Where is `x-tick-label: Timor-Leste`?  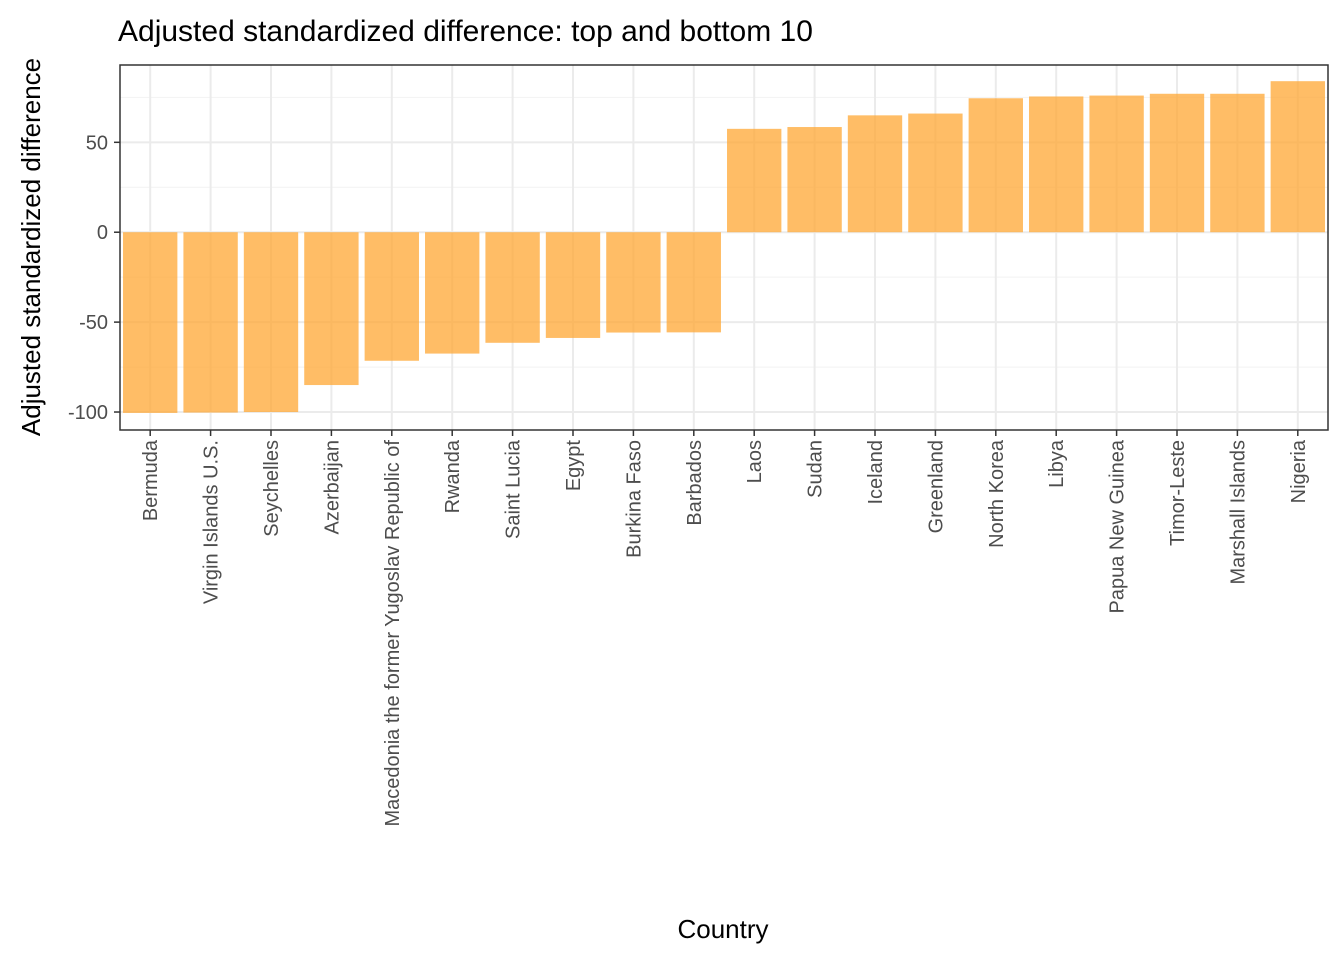 x-tick-label: Timor-Leste is located at coordinates (1178, 493).